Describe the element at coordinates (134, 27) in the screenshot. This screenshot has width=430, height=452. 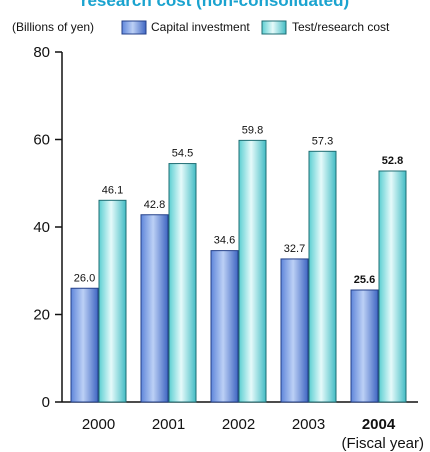
I see `legend-swatch-capital-investment` at that location.